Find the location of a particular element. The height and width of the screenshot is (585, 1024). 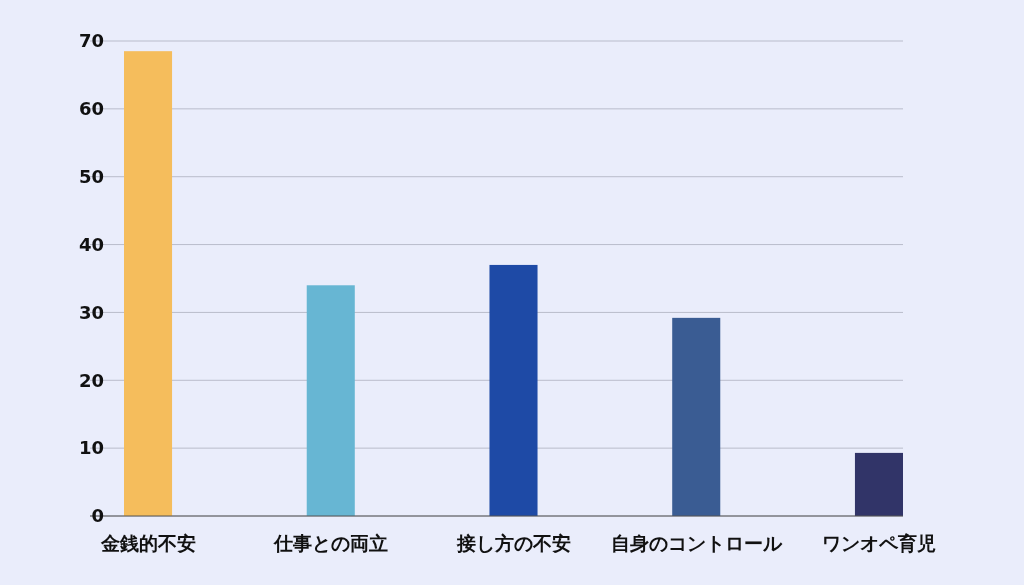

x-tick-label: 自身のコントロール is located at coordinates (696, 542).